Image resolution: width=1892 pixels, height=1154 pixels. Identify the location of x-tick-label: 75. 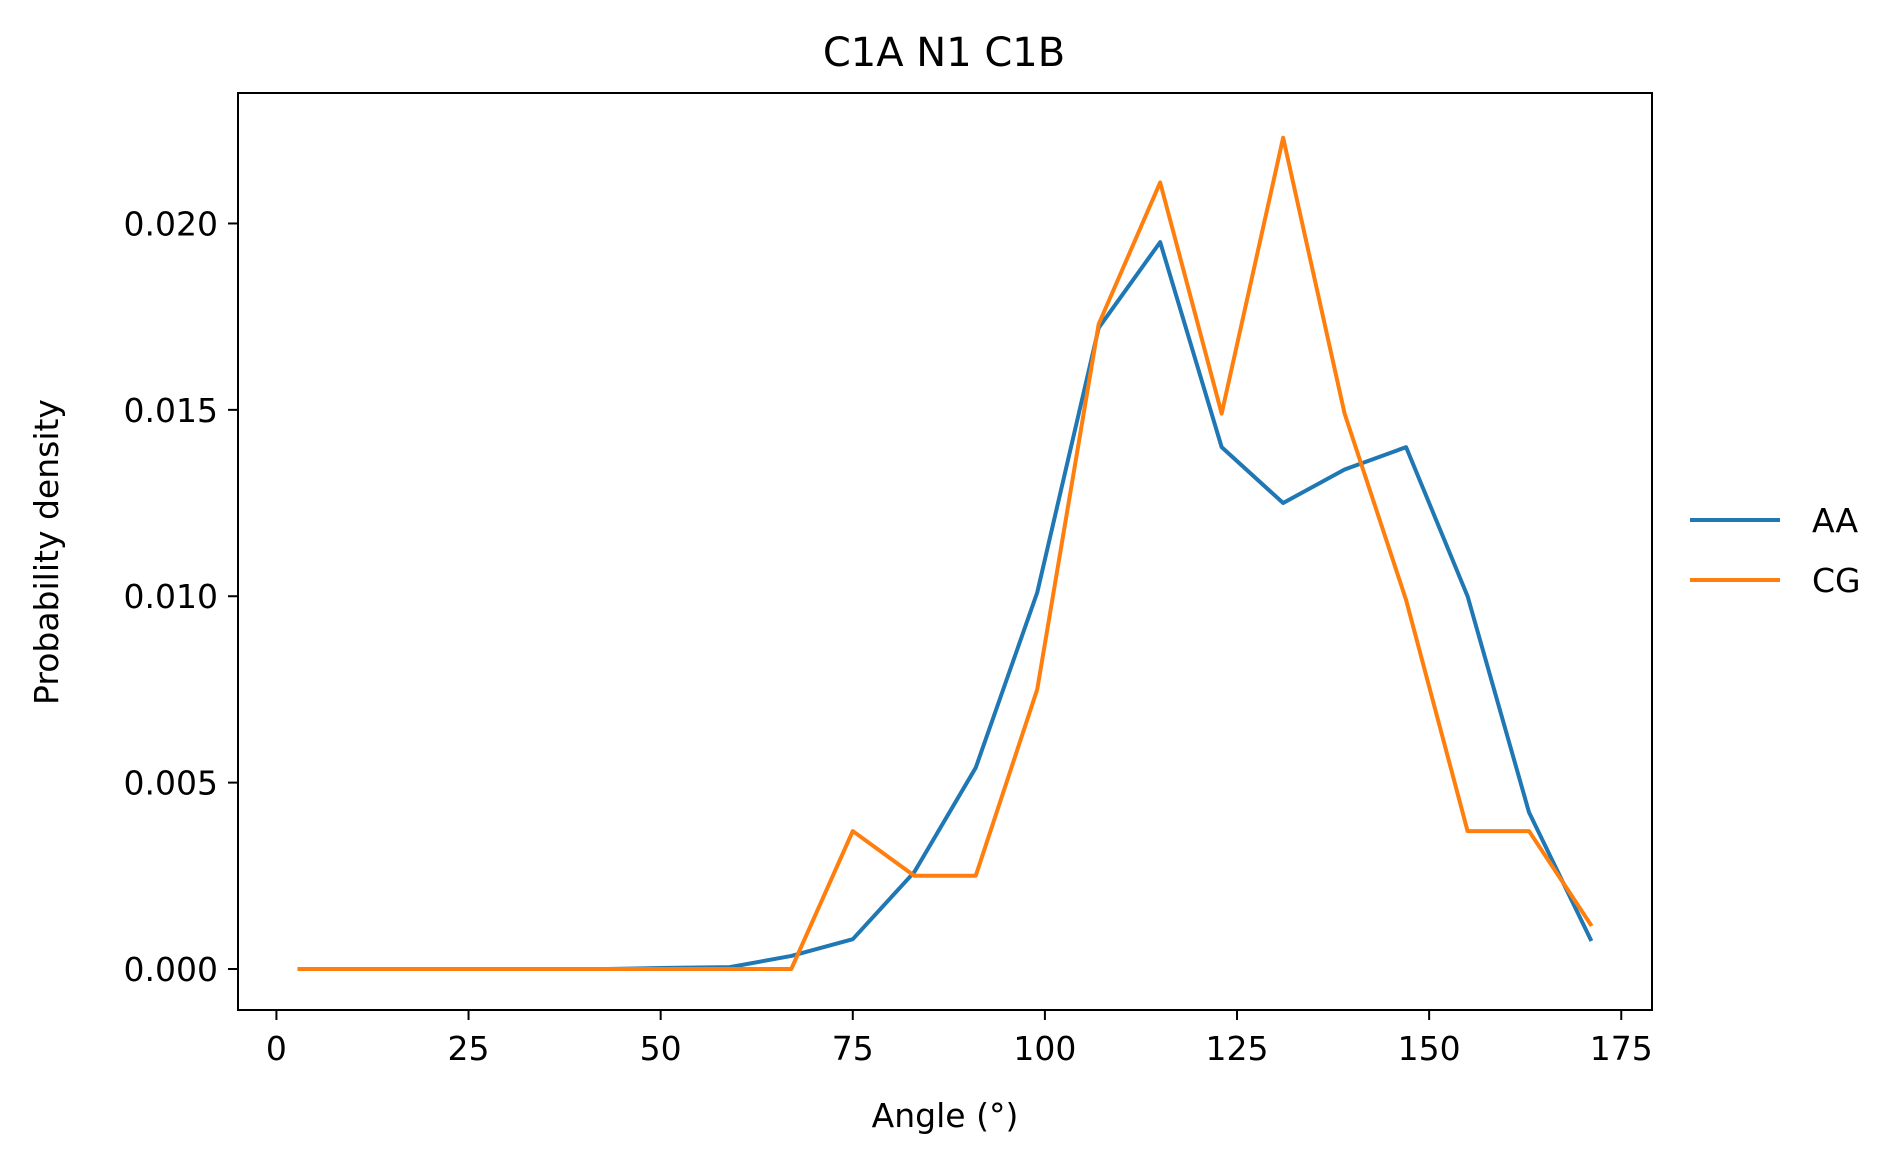
(853, 1048).